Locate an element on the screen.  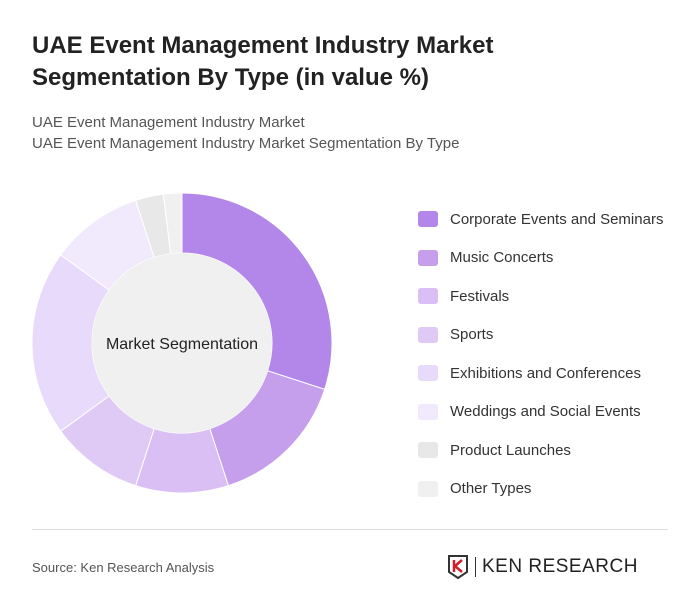
legend-label: Sports is located at coordinates (472, 335).